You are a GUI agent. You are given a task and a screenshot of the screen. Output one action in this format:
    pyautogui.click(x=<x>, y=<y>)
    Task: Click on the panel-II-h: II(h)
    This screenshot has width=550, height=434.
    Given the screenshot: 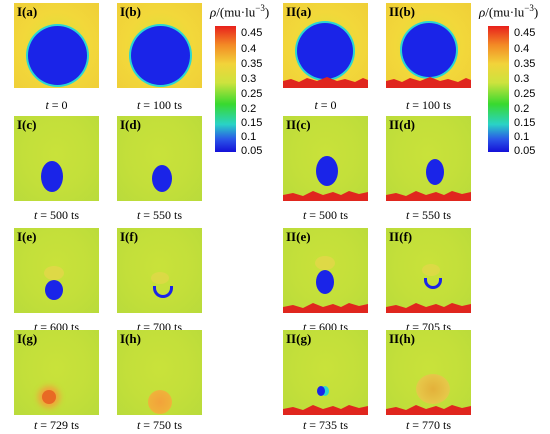 What is the action you would take?
    pyautogui.click(x=428, y=372)
    